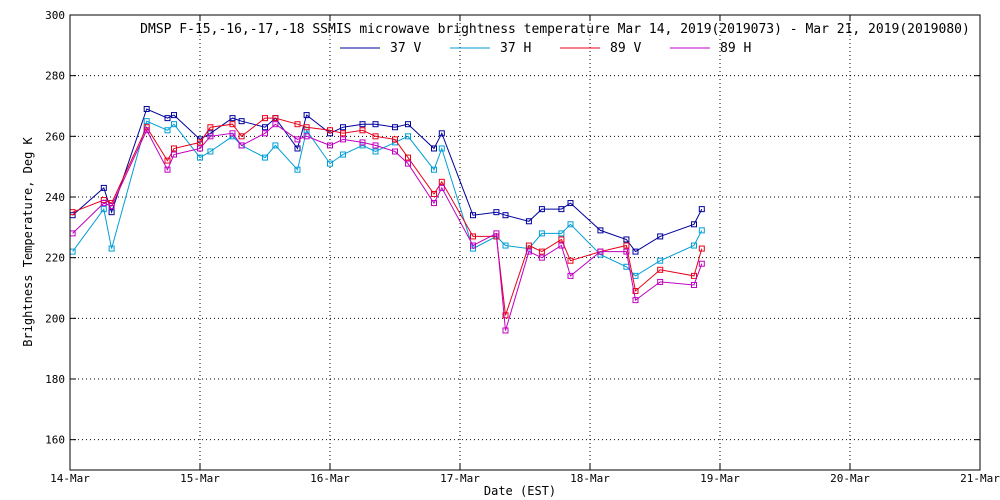 The width and height of the screenshot is (1000, 500). What do you see at coordinates (55, 136) in the screenshot?
I see `y-tick-label: 260` at bounding box center [55, 136].